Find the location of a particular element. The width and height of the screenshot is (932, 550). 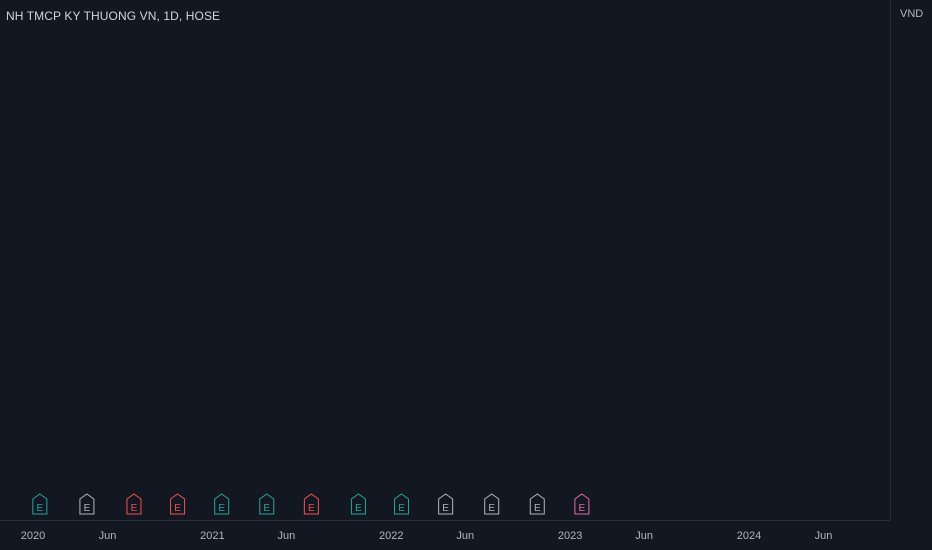

time-tick-label: 2024 is located at coordinates (749, 536).